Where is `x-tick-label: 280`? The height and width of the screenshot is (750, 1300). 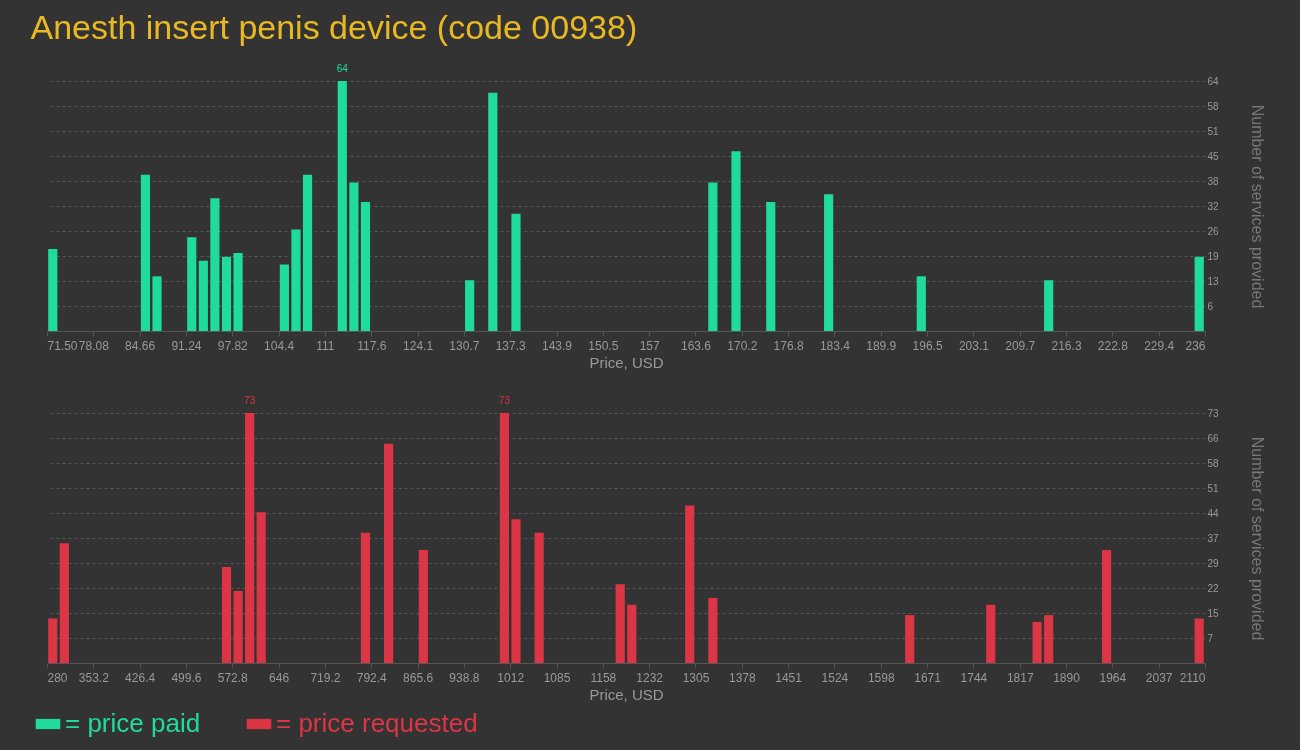 x-tick-label: 280 is located at coordinates (57, 677).